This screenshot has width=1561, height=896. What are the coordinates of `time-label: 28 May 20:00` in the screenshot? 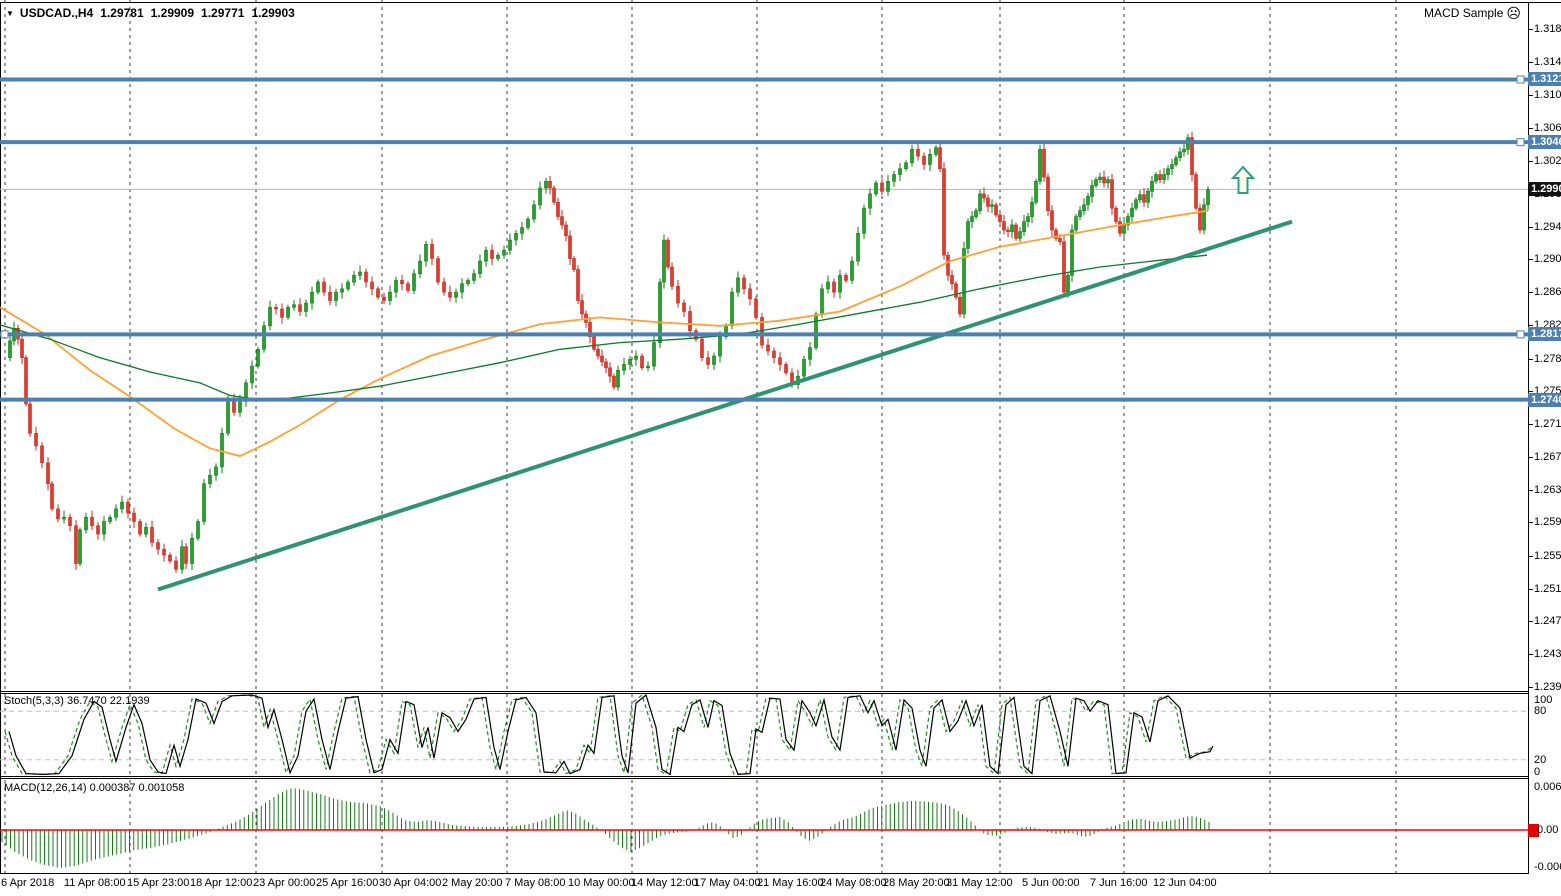 It's located at (916, 883).